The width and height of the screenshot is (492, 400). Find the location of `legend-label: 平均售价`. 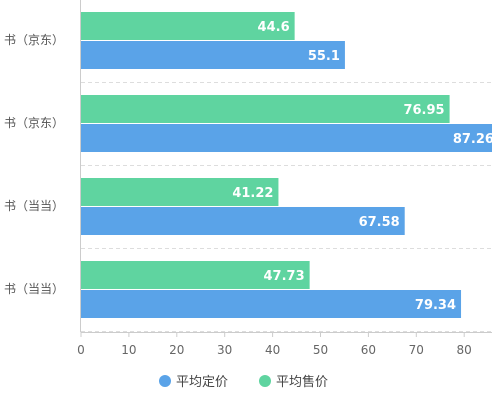

legend-label: 平均售价 is located at coordinates (302, 382).